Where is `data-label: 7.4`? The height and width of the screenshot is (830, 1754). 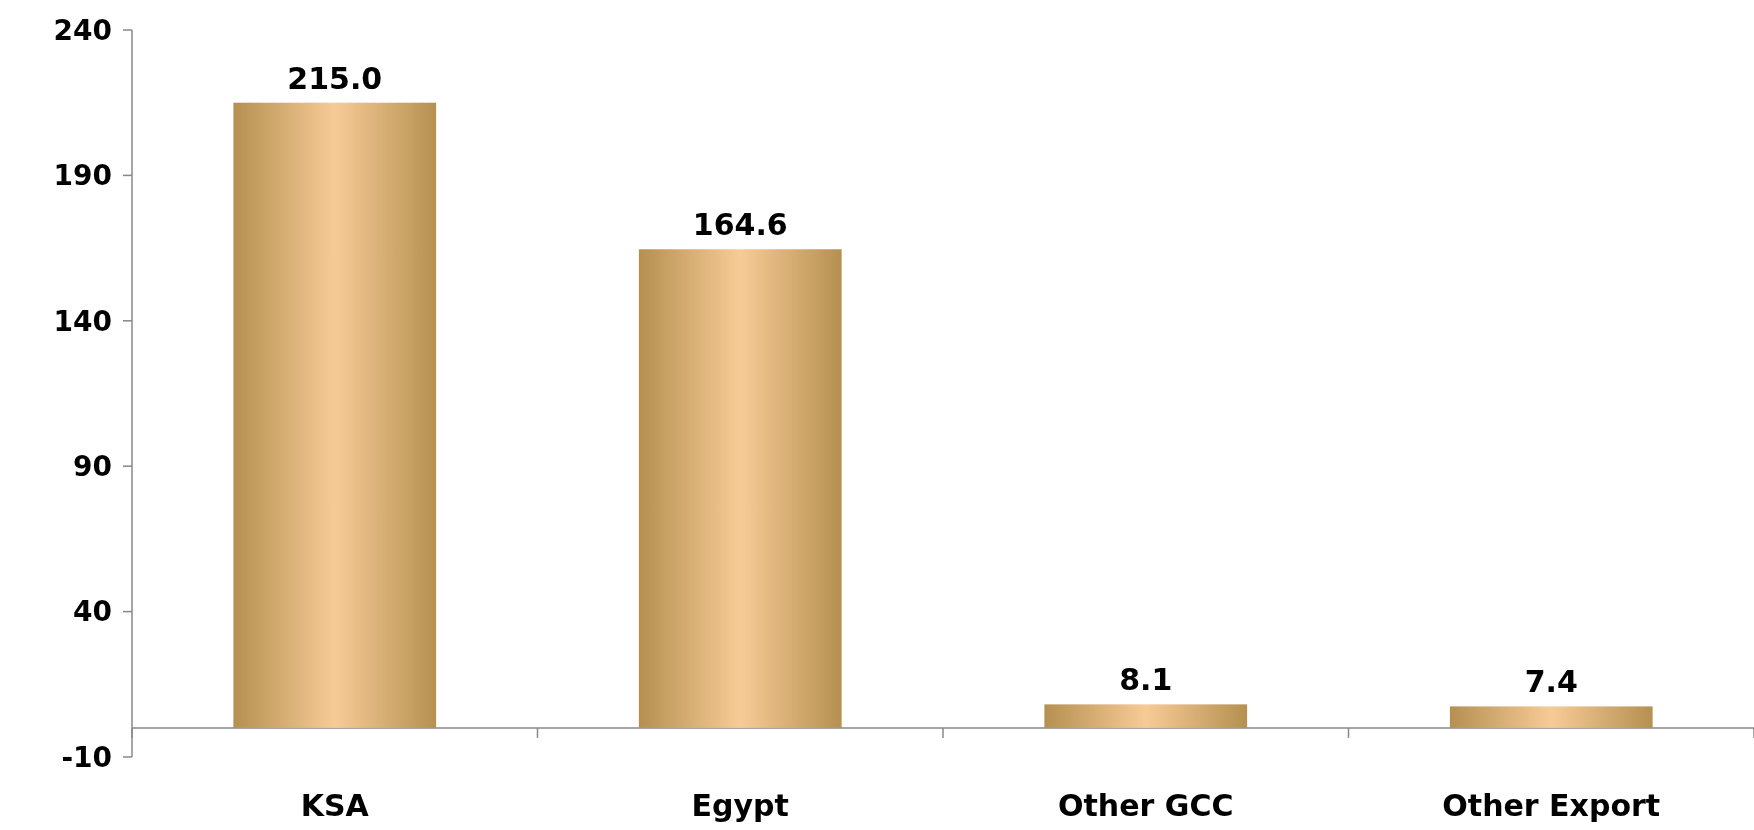 data-label: 7.4 is located at coordinates (1551, 682).